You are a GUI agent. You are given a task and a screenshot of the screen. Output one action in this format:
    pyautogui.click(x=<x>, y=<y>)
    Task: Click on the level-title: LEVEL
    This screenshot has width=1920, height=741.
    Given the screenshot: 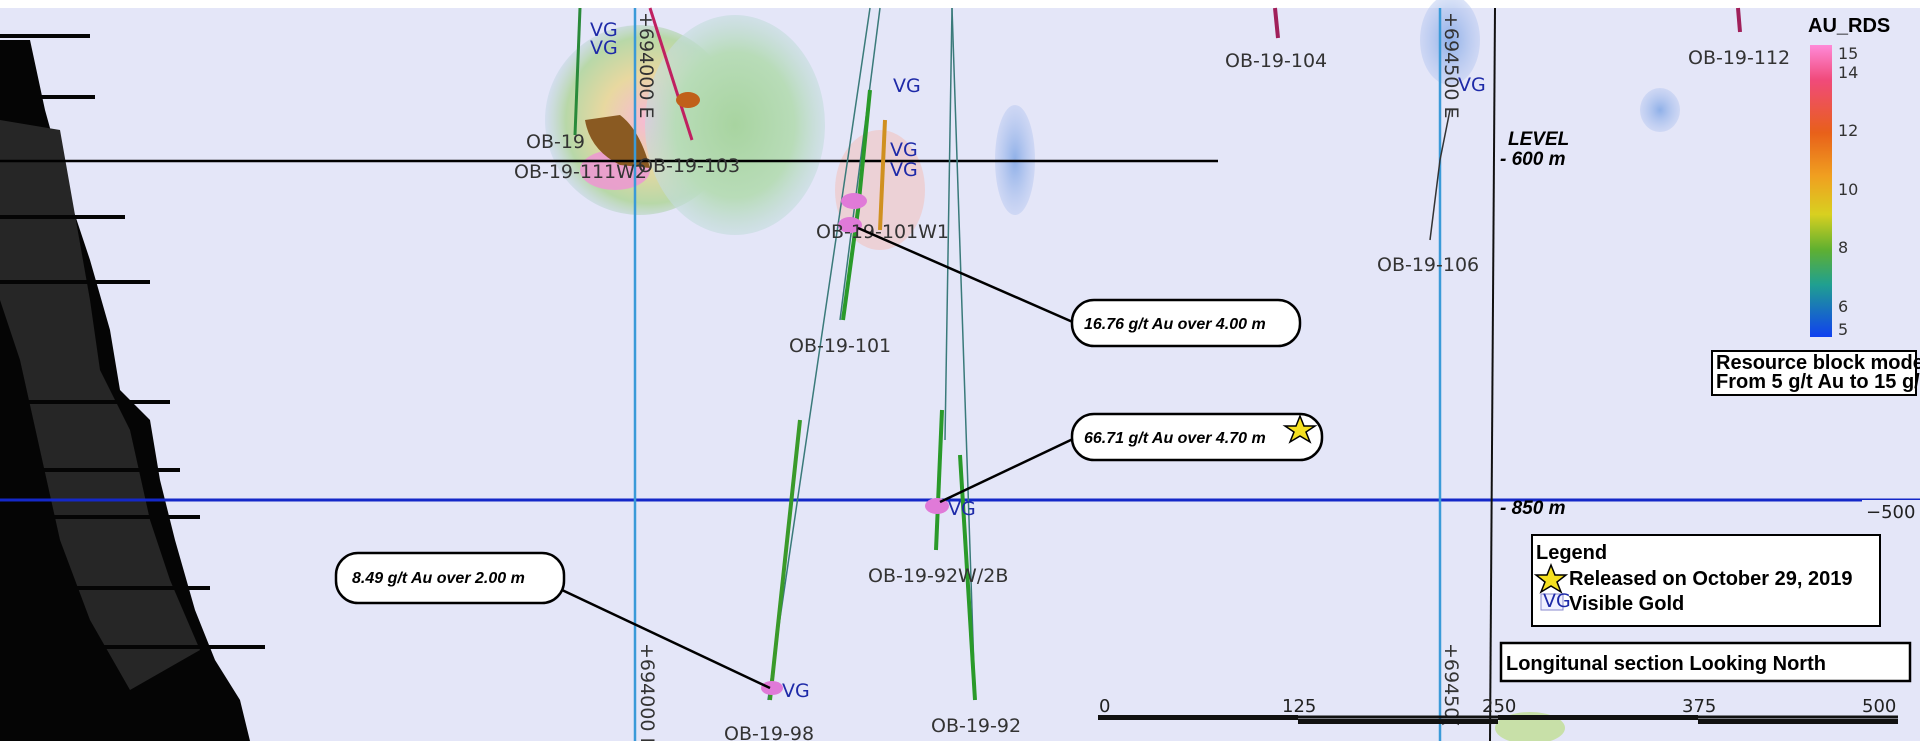 What is the action you would take?
    pyautogui.click(x=1538, y=139)
    